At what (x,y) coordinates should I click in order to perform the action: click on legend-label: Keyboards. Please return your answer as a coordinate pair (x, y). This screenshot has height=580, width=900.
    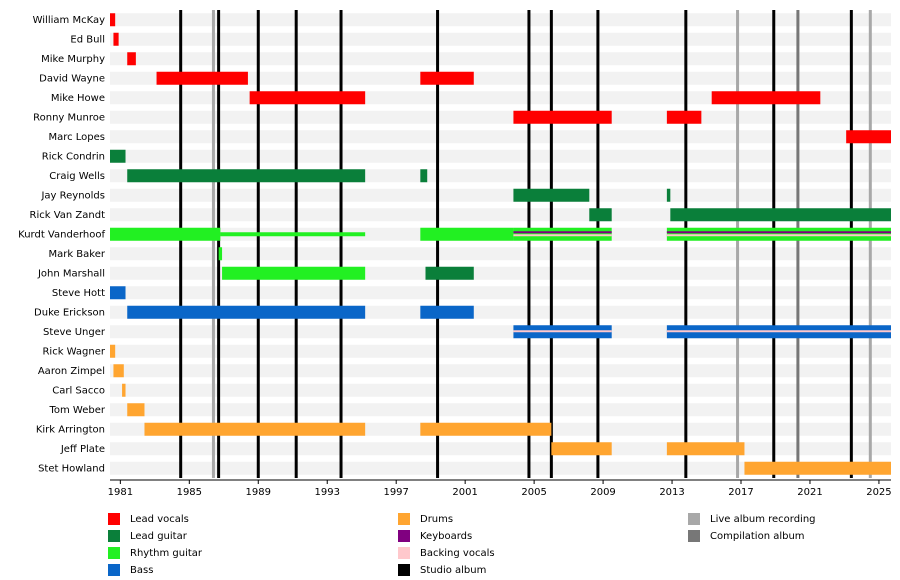
    Looking at the image, I should click on (446, 536).